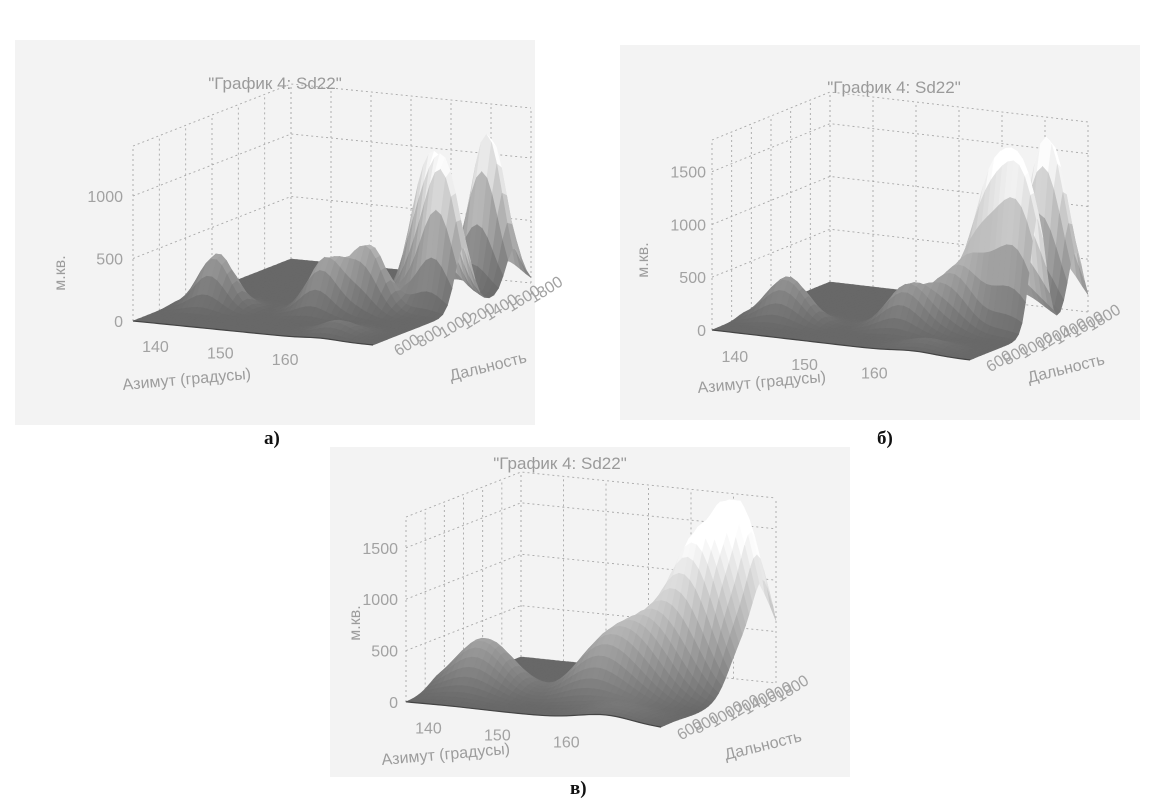 Image resolution: width=1174 pixels, height=803 pixels. I want to click on caption-b: б), so click(885, 438).